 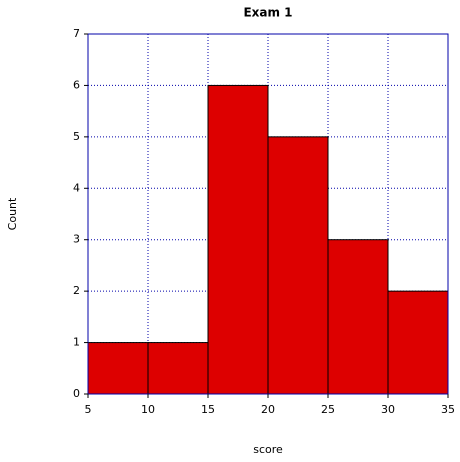 What do you see at coordinates (267, 13) in the screenshot?
I see `chart-title: Exam 1` at bounding box center [267, 13].